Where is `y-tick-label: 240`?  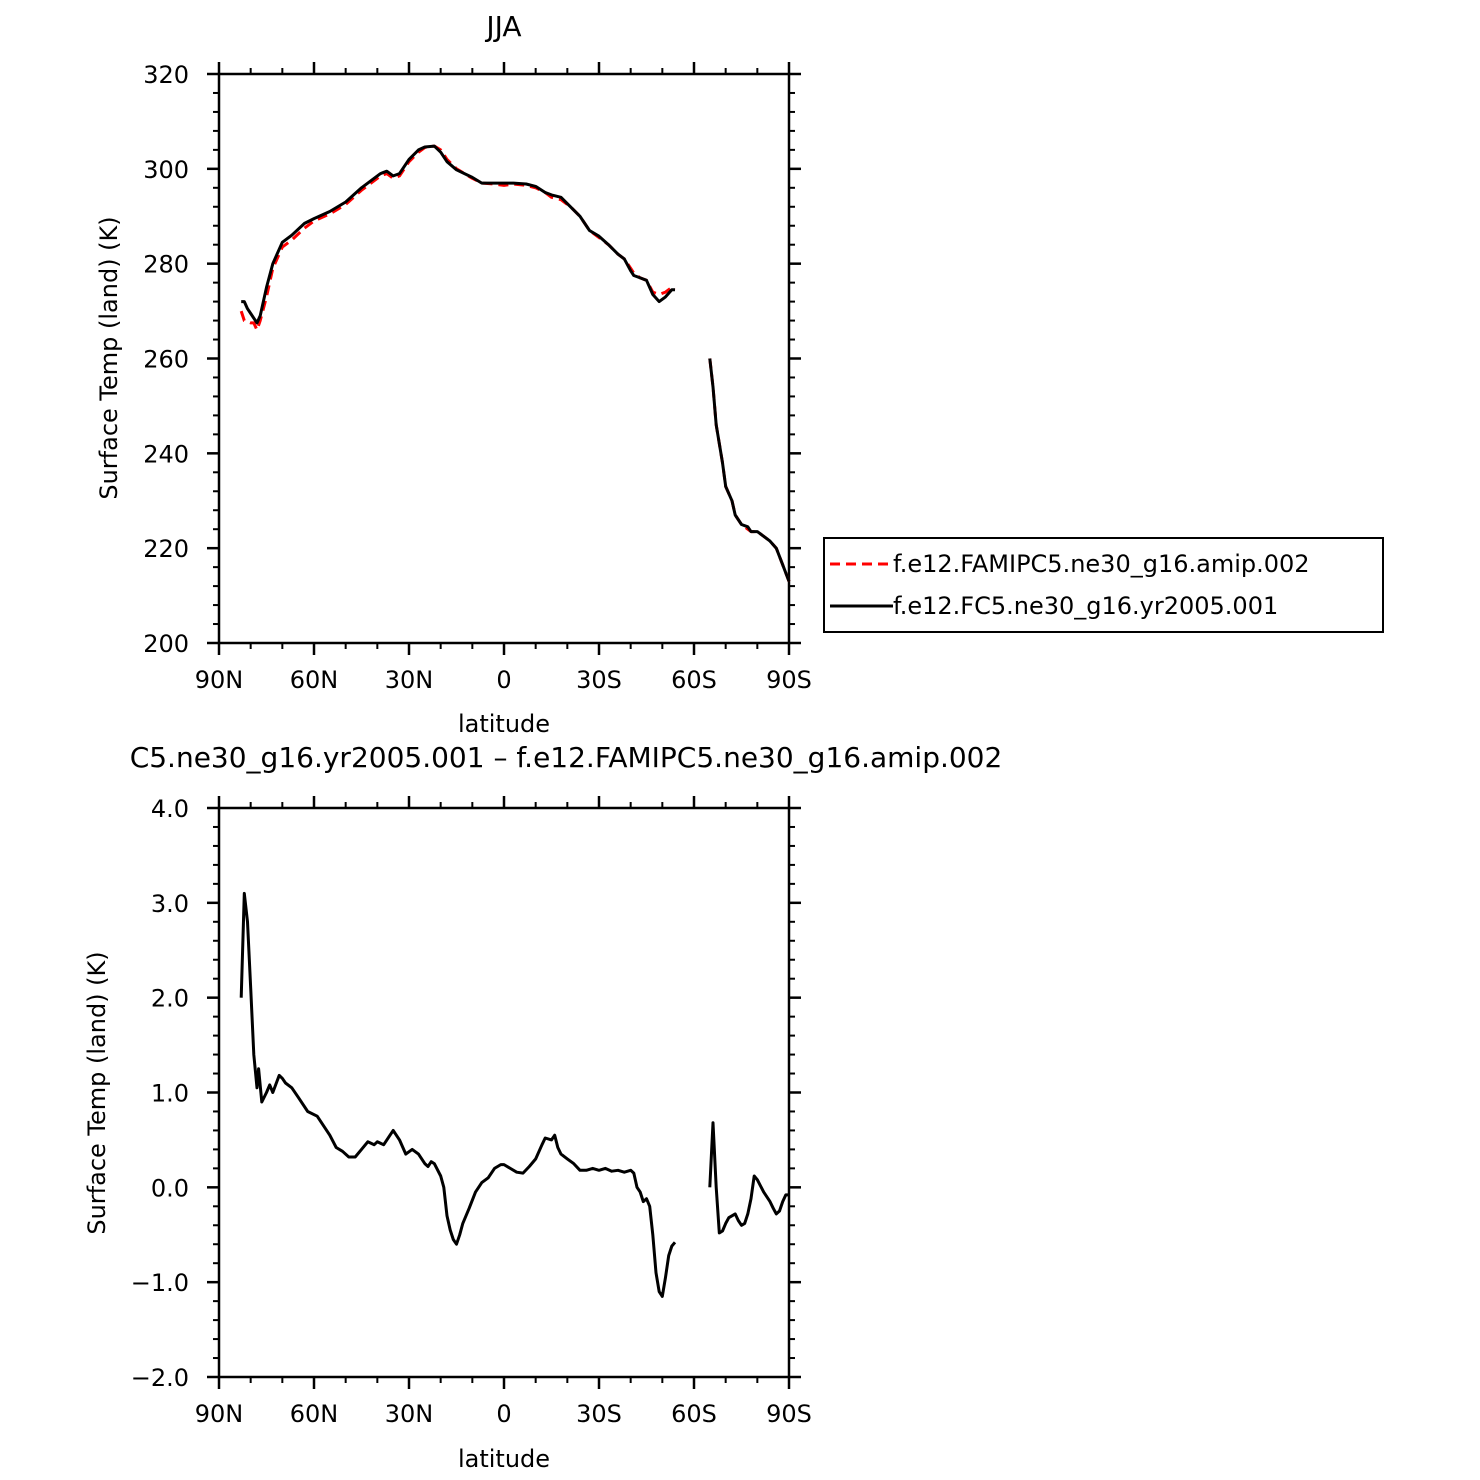
y-tick-label: 240 is located at coordinates (166, 454).